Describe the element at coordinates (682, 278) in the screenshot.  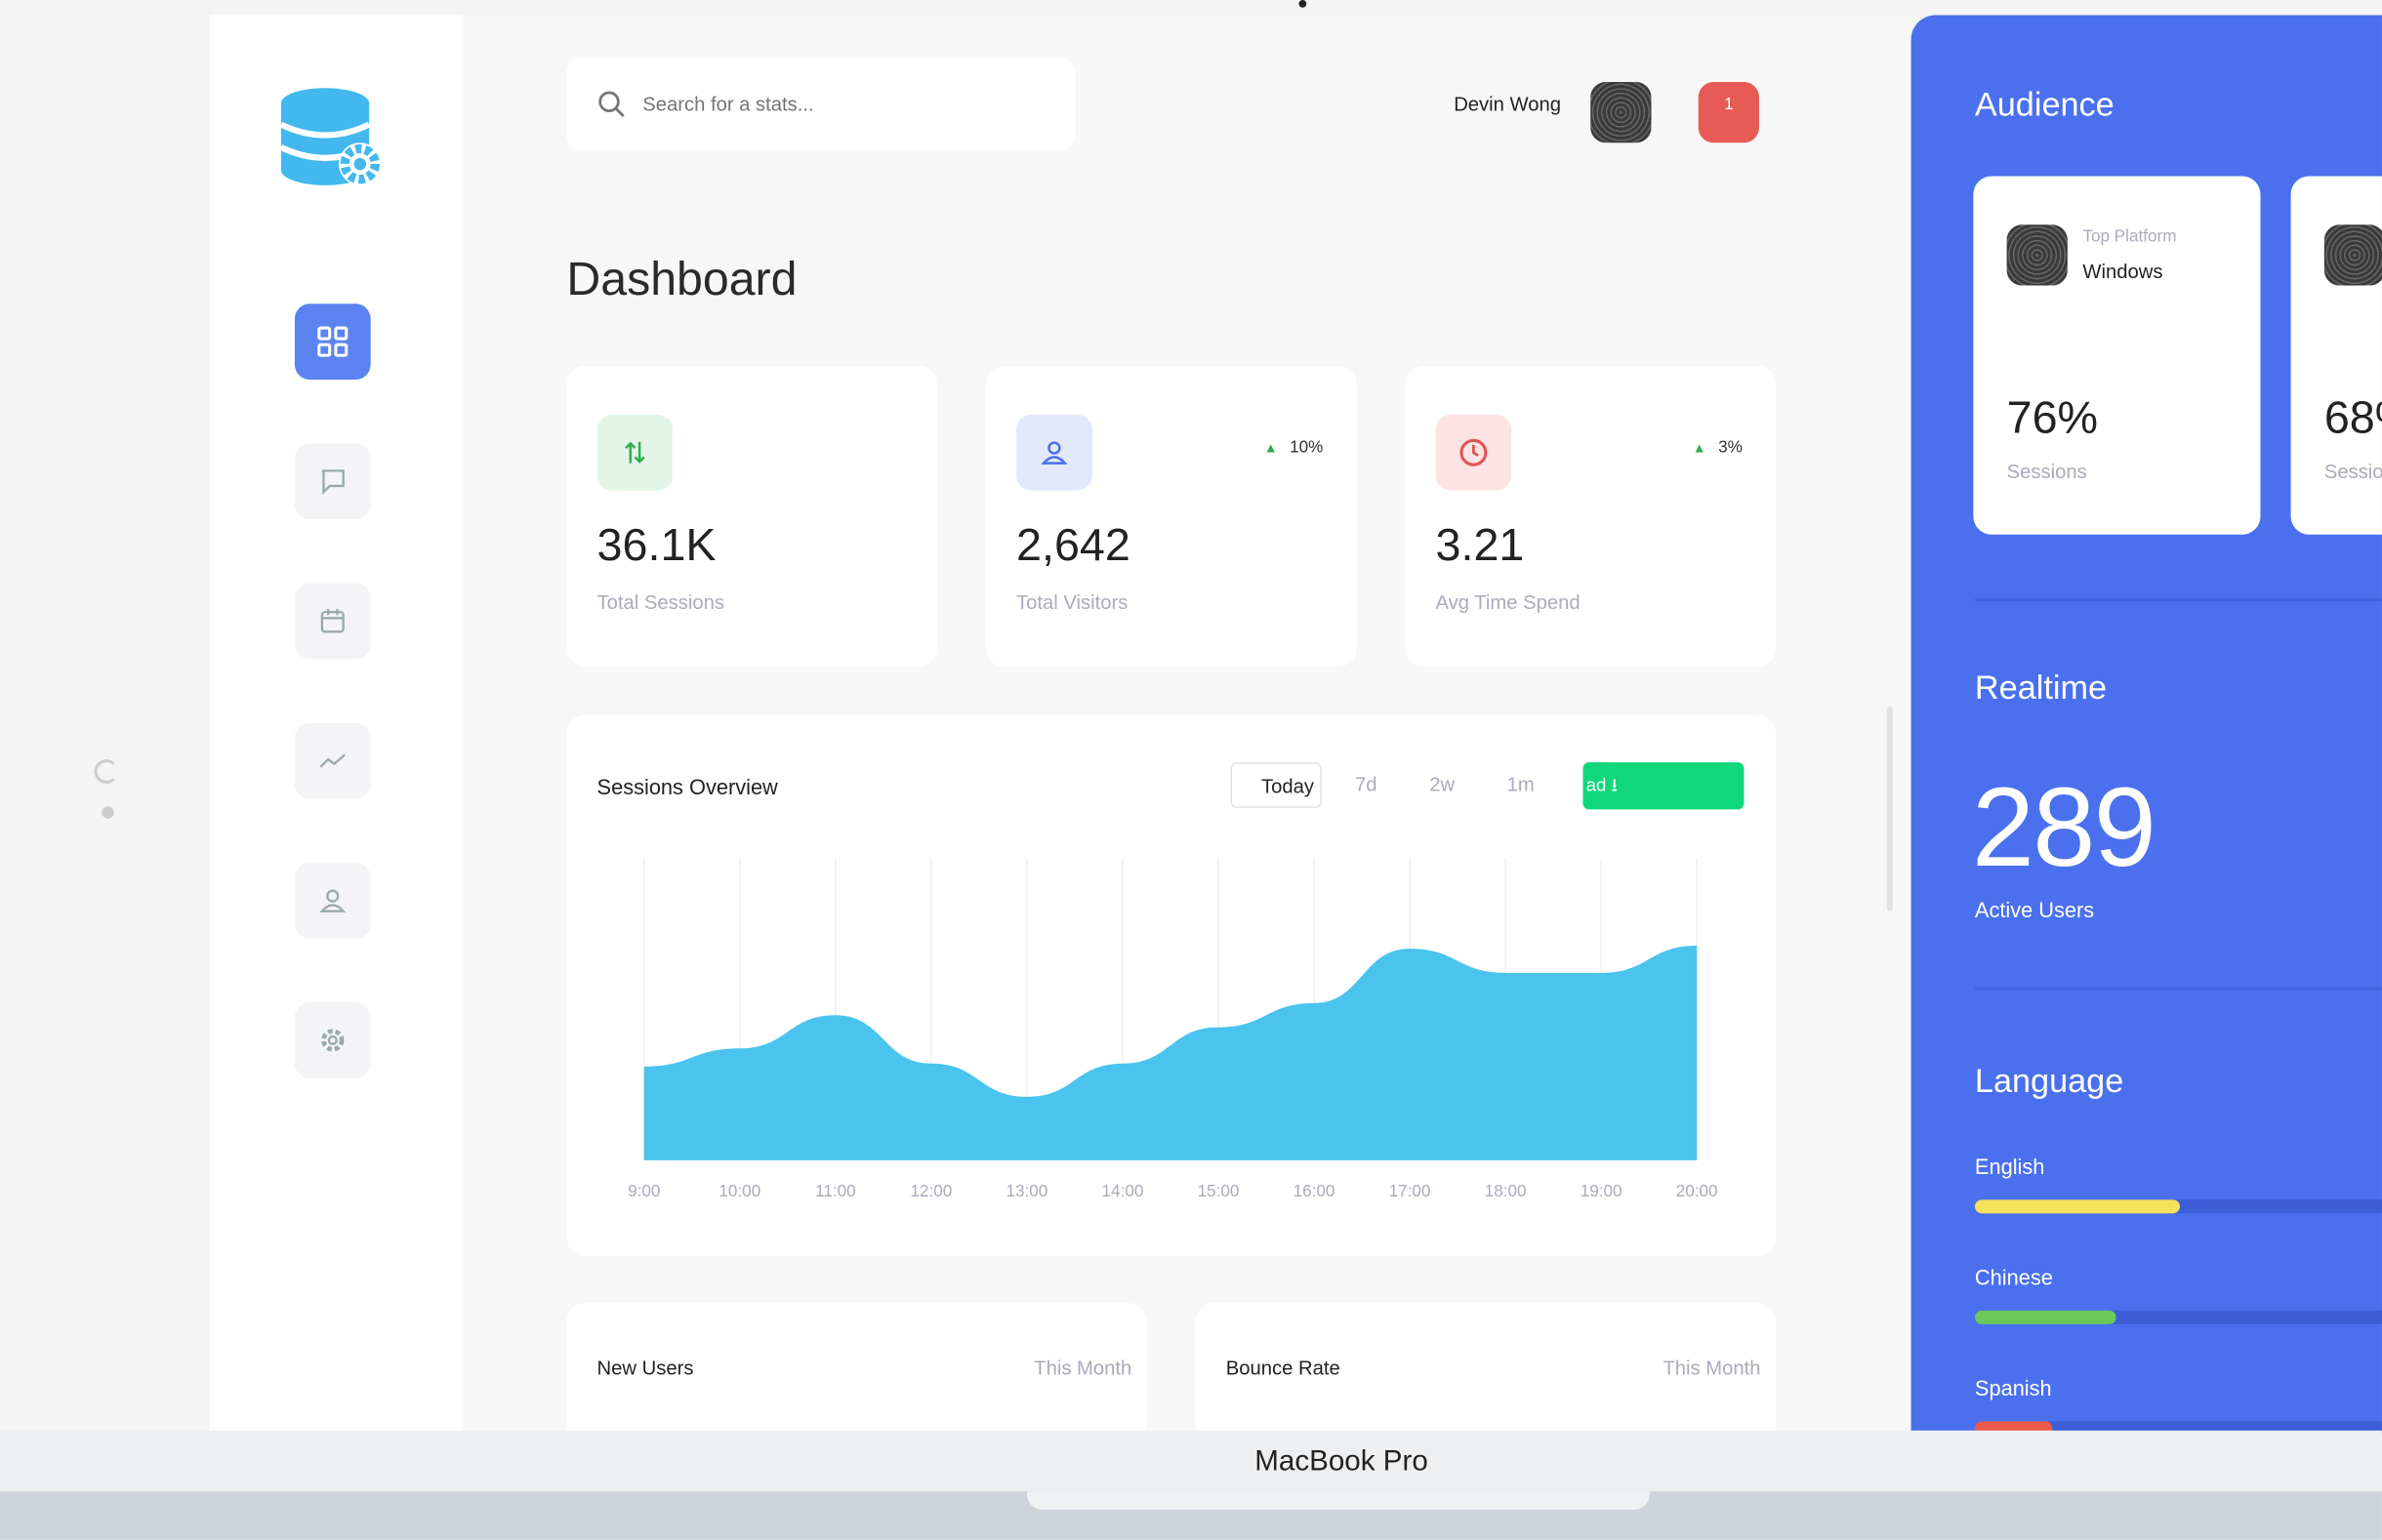
I see `page-title: Dashboard` at that location.